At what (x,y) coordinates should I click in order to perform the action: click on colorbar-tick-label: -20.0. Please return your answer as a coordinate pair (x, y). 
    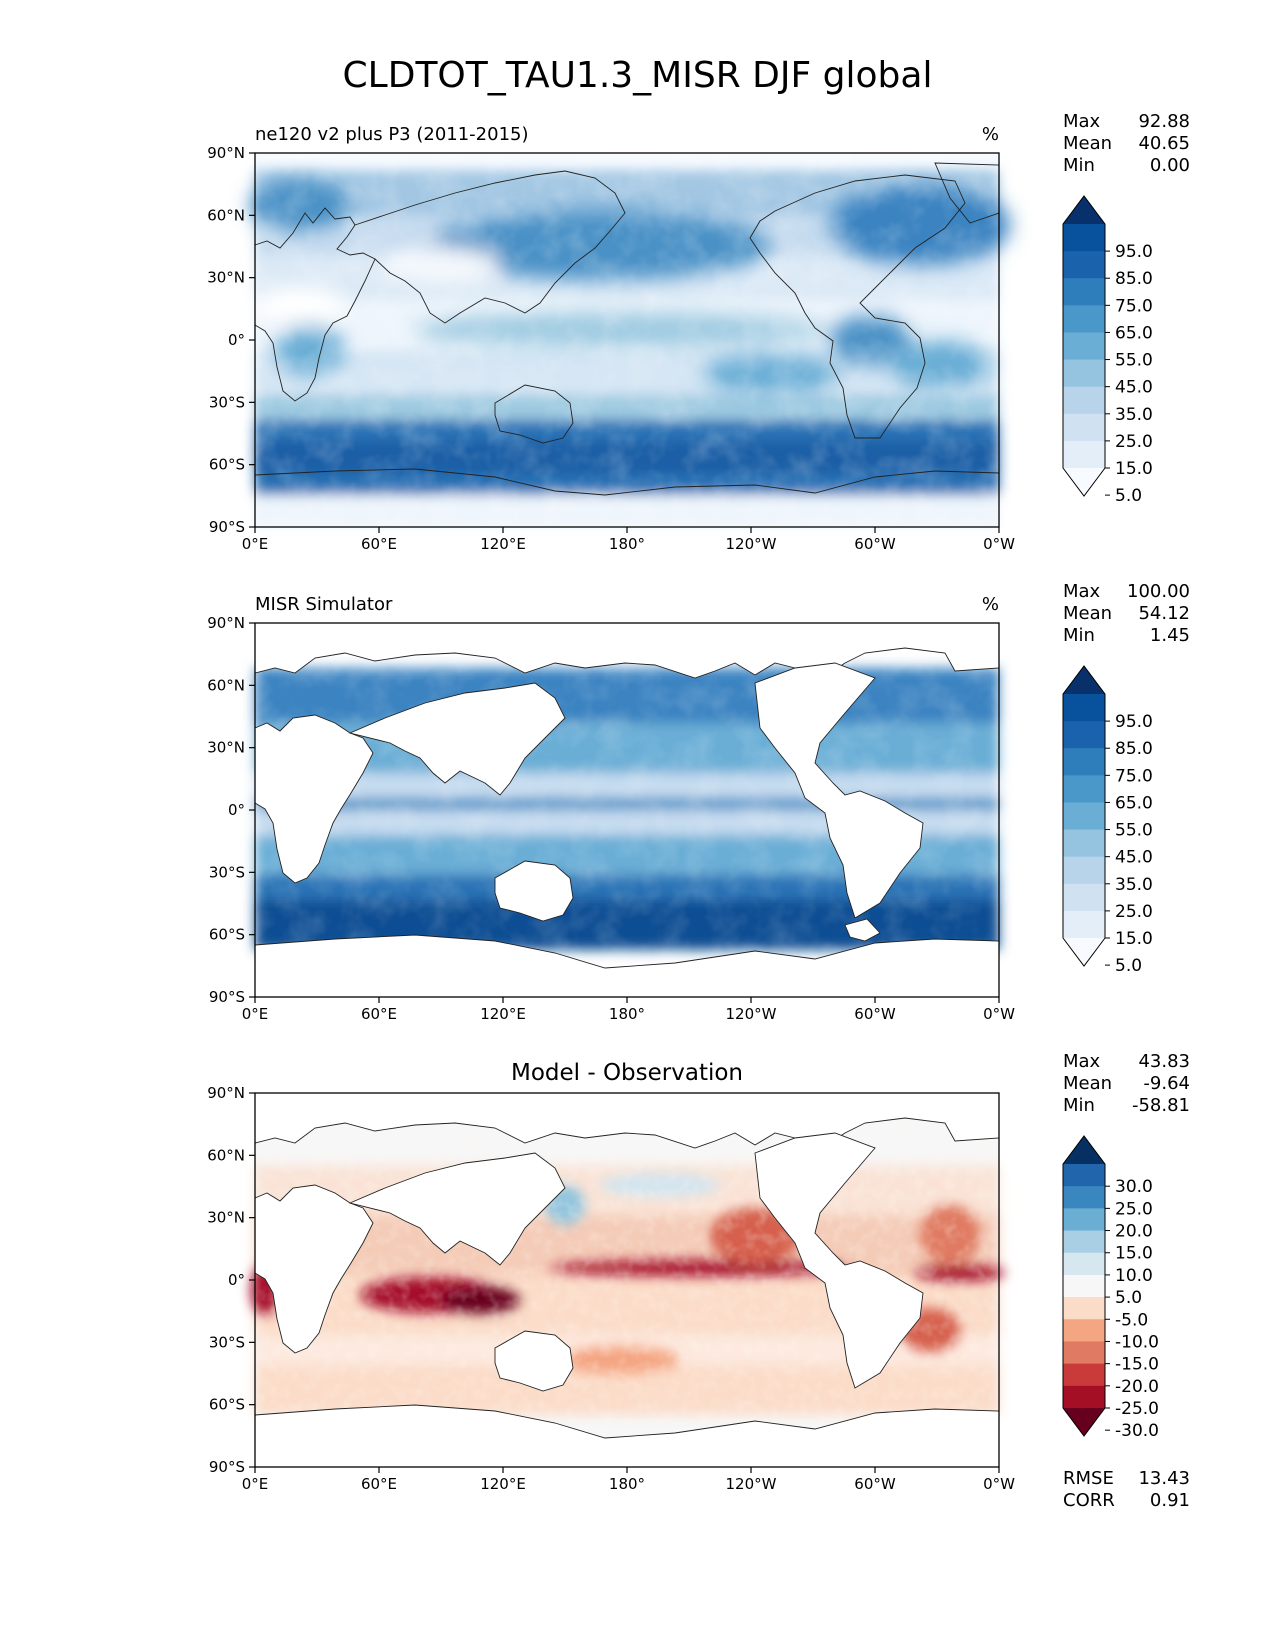
    Looking at the image, I should click on (1137, 1387).